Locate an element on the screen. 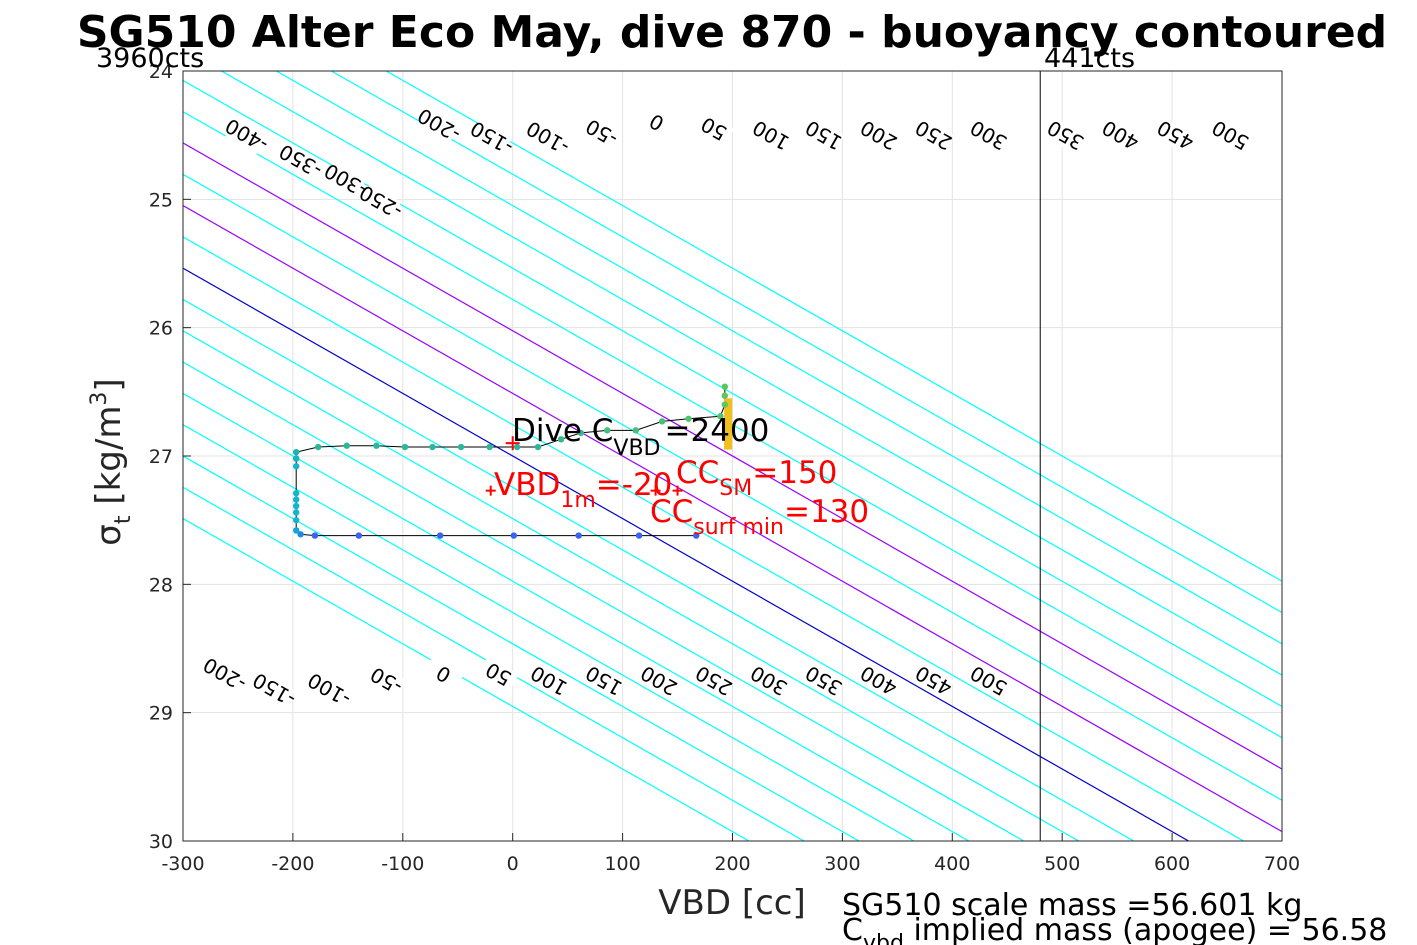  x-tick-label: 0 is located at coordinates (513, 864).